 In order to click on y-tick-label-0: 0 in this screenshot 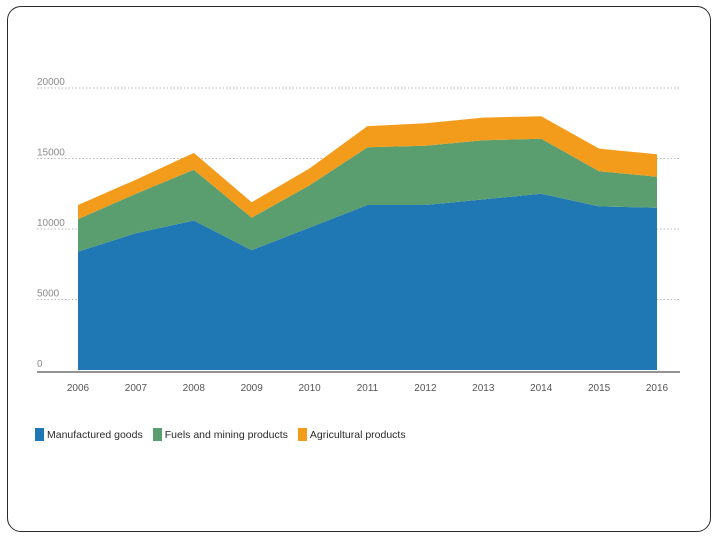, I will do `click(40, 364)`.